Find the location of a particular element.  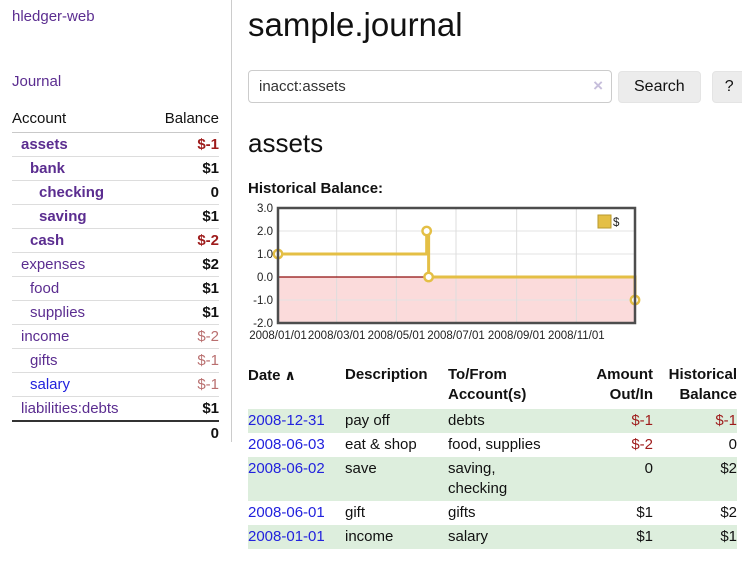

x-tick-label: 2008/05/01 is located at coordinates (397, 336).